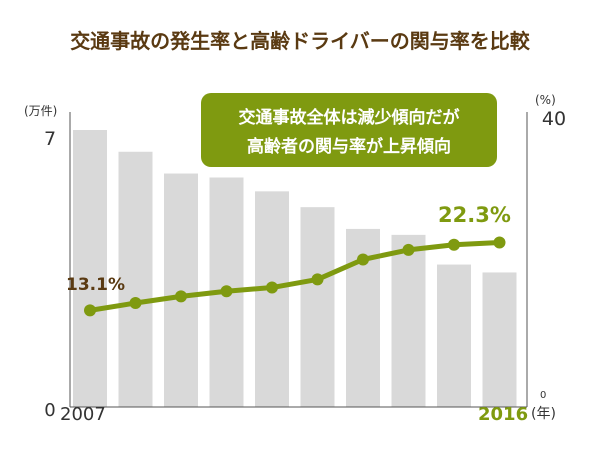  What do you see at coordinates (474, 215) in the screenshot?
I see `data-label-last: 22.3%` at bounding box center [474, 215].